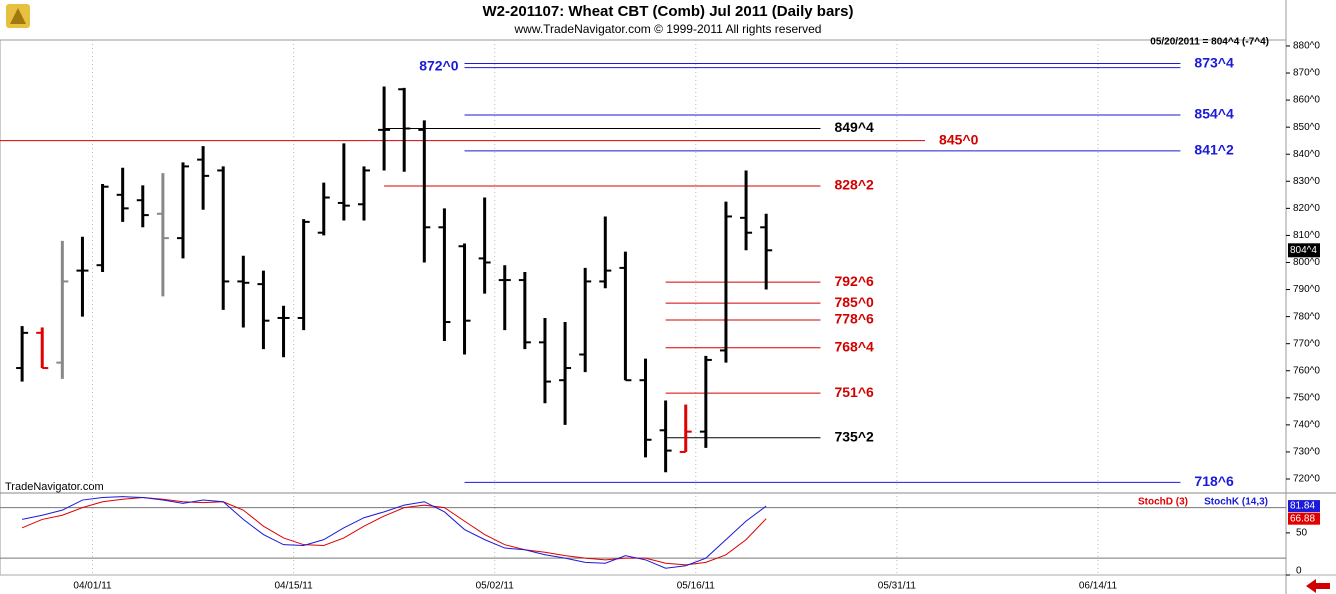 The width and height of the screenshot is (1336, 594). I want to click on x-tick-label: 04/01/11, so click(92, 586).